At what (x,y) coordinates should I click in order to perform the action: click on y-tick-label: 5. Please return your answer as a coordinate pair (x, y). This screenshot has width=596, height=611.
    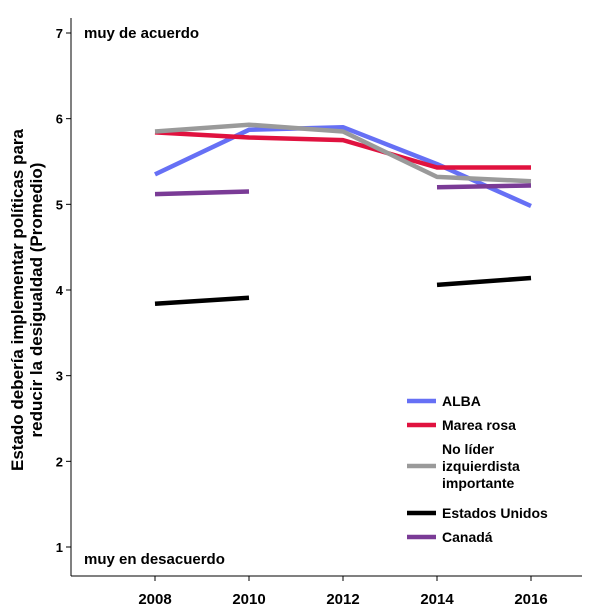
    Looking at the image, I should click on (59, 204).